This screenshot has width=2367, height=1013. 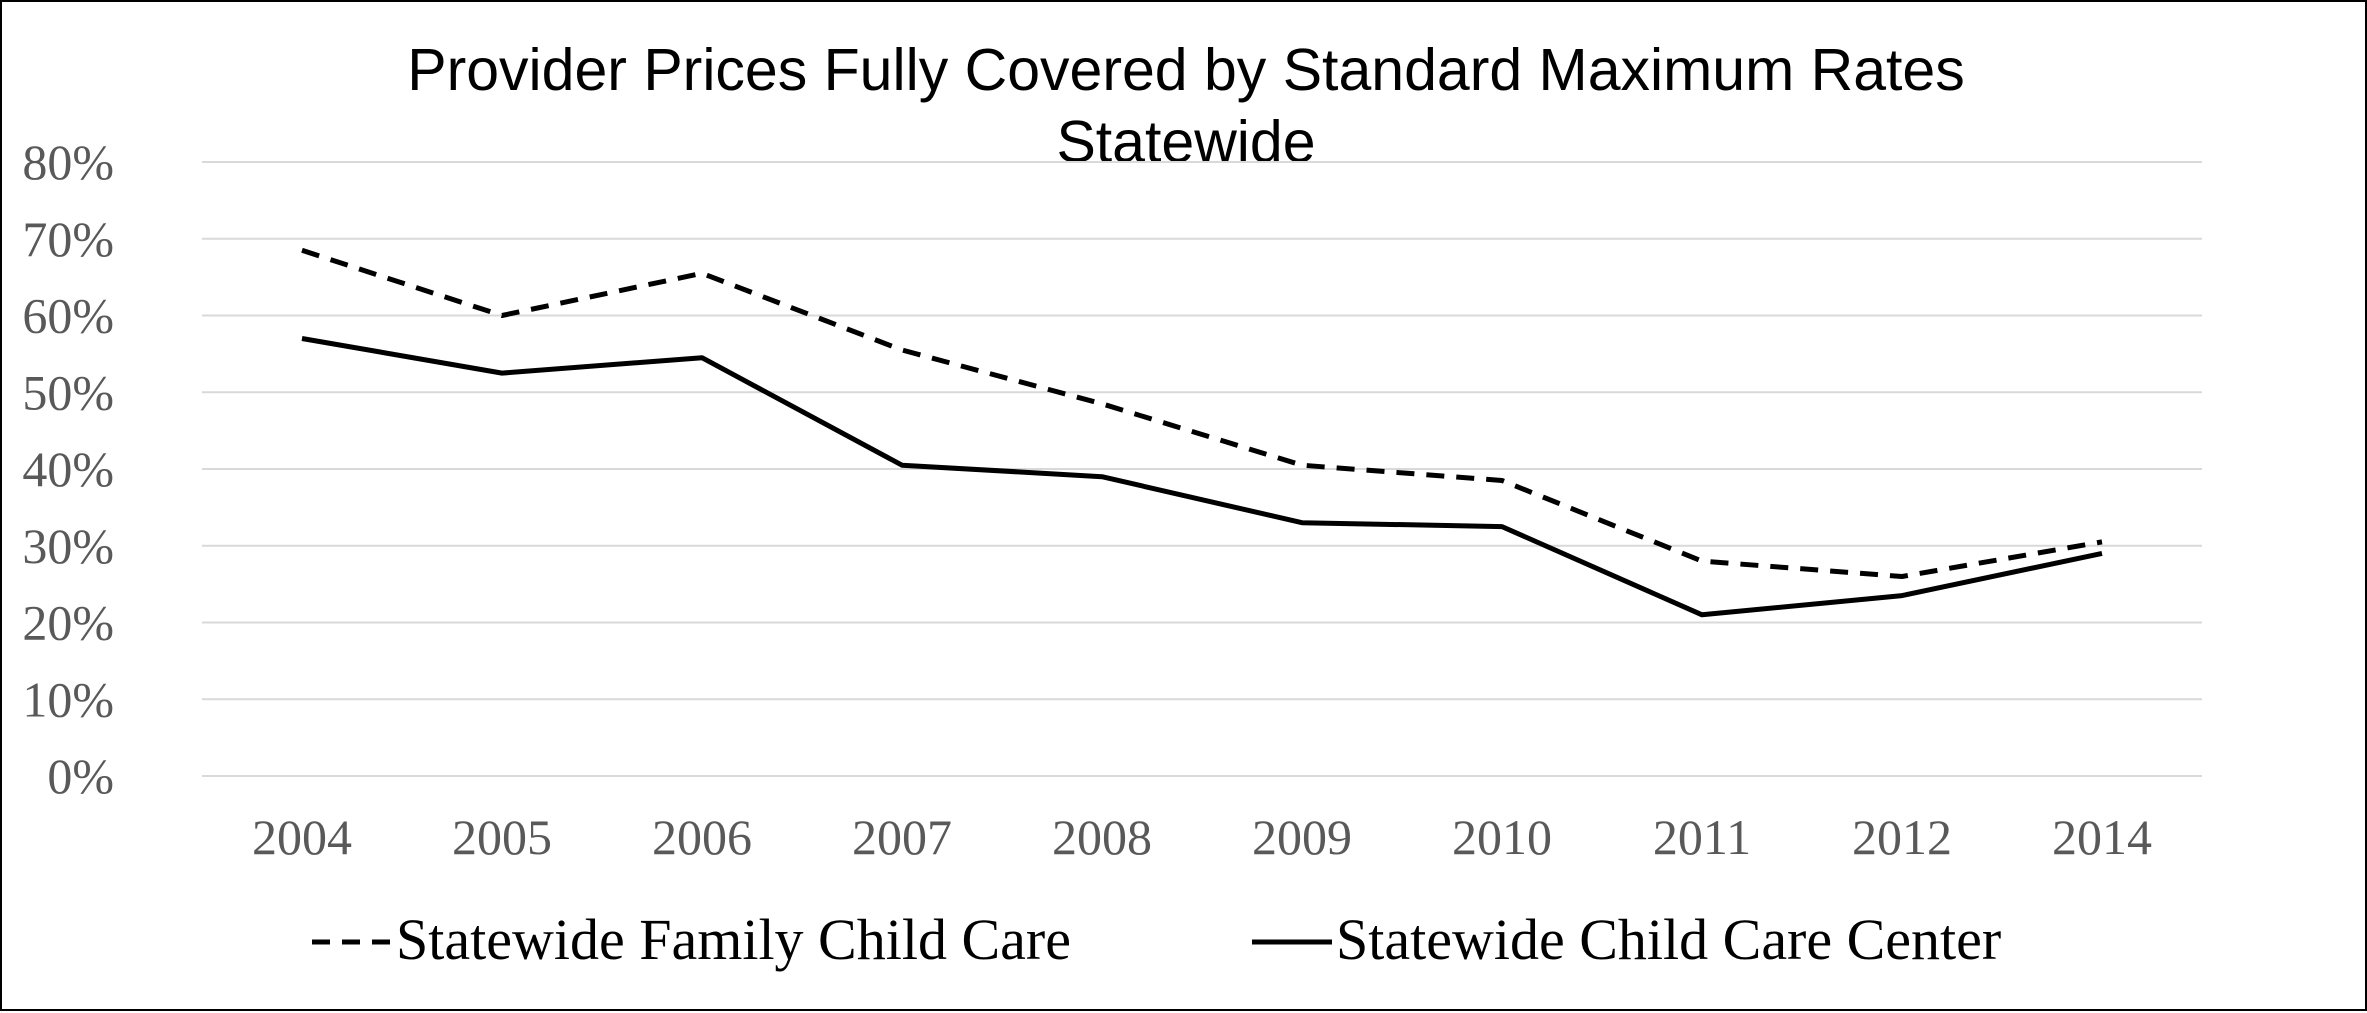 What do you see at coordinates (1102, 837) in the screenshot?
I see `x-tick-label: 2008` at bounding box center [1102, 837].